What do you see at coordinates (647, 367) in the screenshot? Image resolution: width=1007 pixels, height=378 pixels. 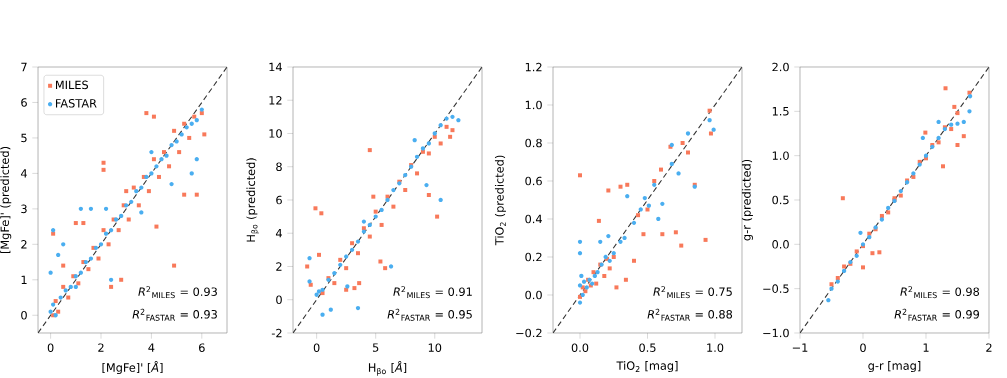 I see `x-axis-title: TiO$_{2}$ [mag]` at bounding box center [647, 367].